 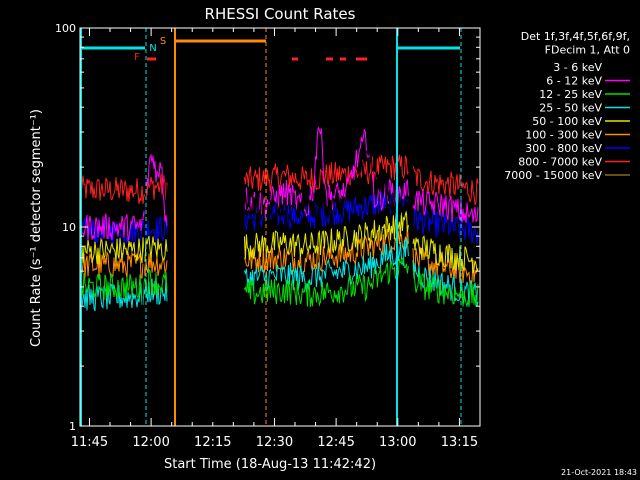 I want to click on chart-title: RHESSI Count Rates, so click(x=280, y=14).